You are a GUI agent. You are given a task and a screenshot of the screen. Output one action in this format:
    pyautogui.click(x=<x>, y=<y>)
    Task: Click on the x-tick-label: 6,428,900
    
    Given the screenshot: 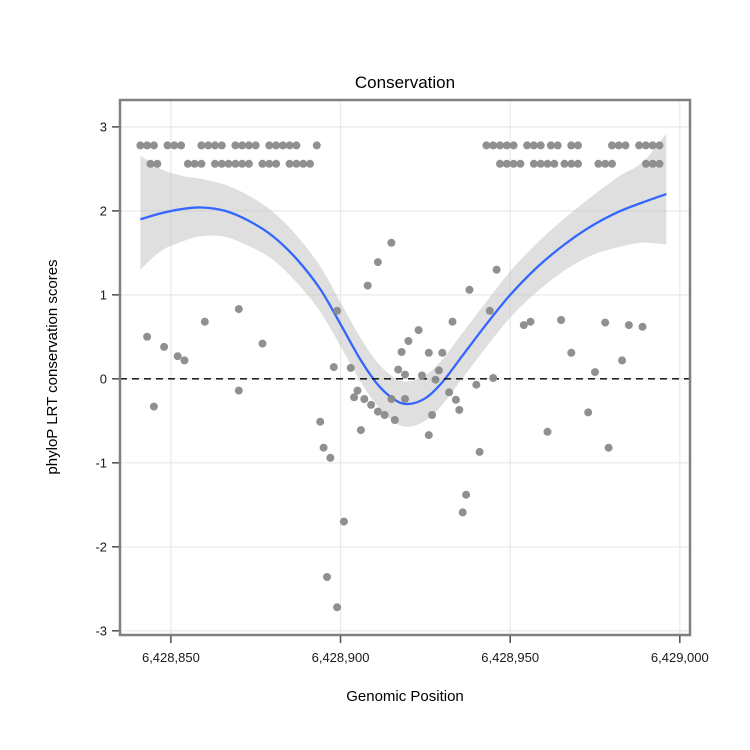 What is the action you would take?
    pyautogui.click(x=341, y=657)
    